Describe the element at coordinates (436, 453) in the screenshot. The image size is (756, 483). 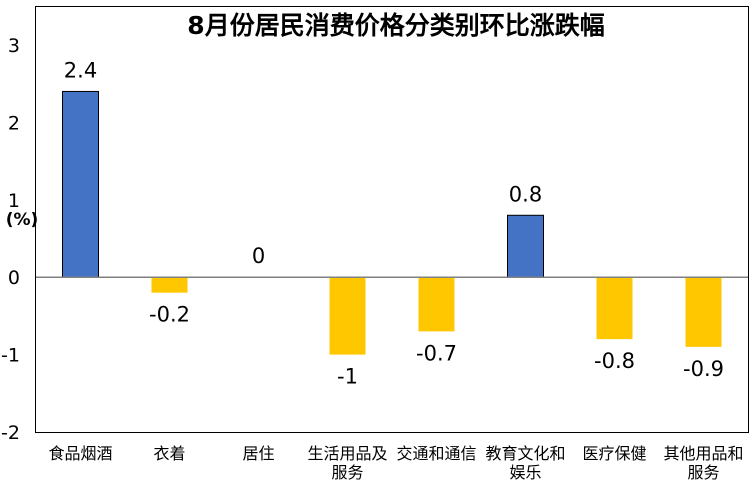
I see `x-tick-label: 交通和通信` at that location.